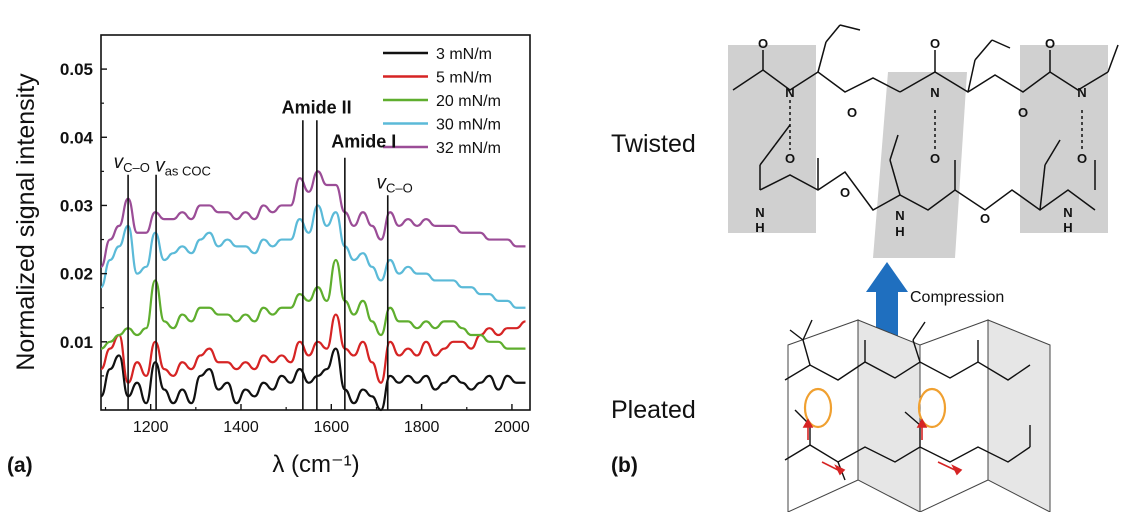 Image resolution: width=1121 pixels, height=512 pixels. What do you see at coordinates (887, 299) in the screenshot?
I see `compression-arrow` at bounding box center [887, 299].